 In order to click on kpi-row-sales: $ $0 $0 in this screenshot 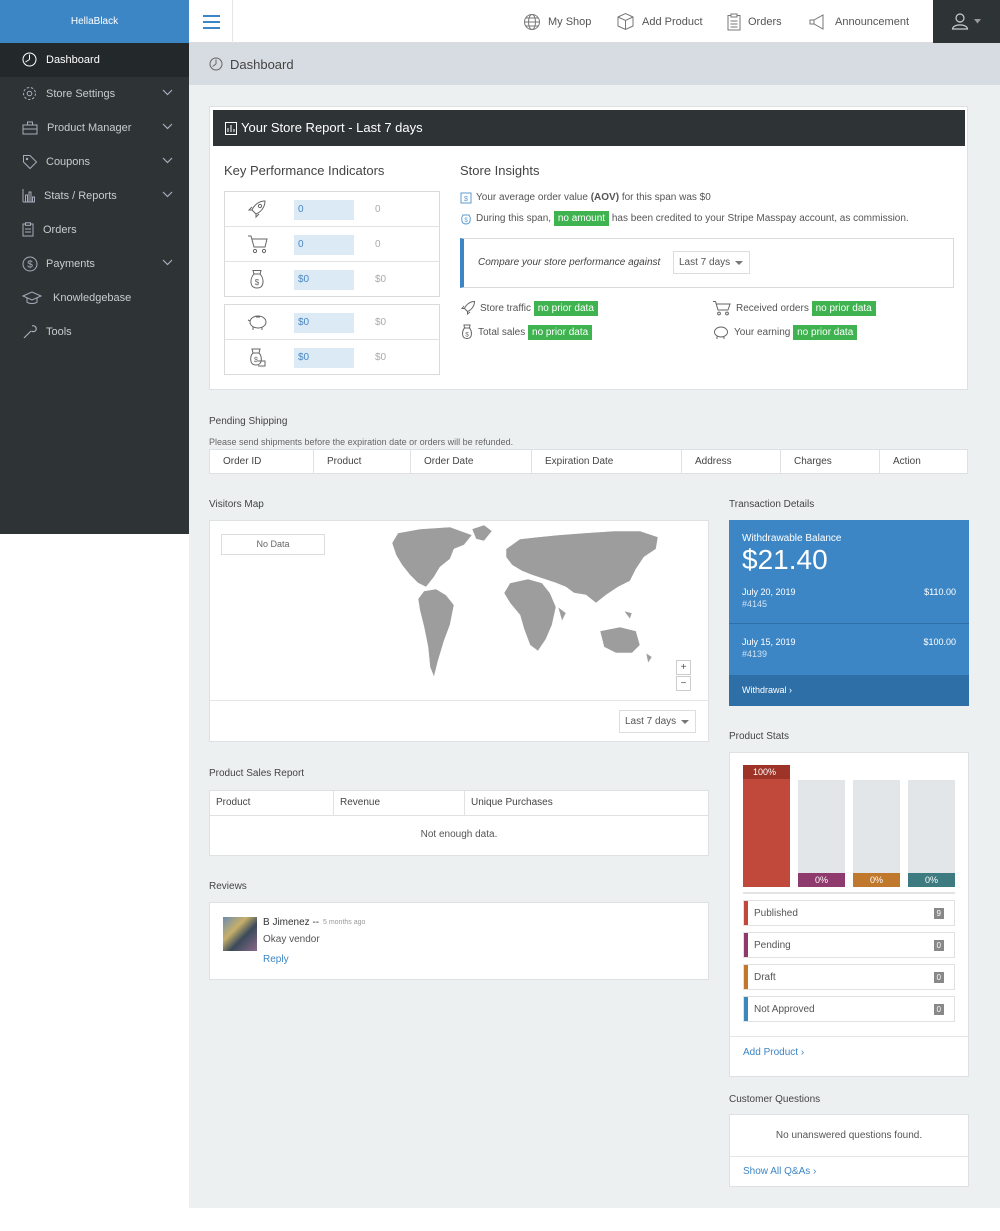, I will do `click(332, 279)`.